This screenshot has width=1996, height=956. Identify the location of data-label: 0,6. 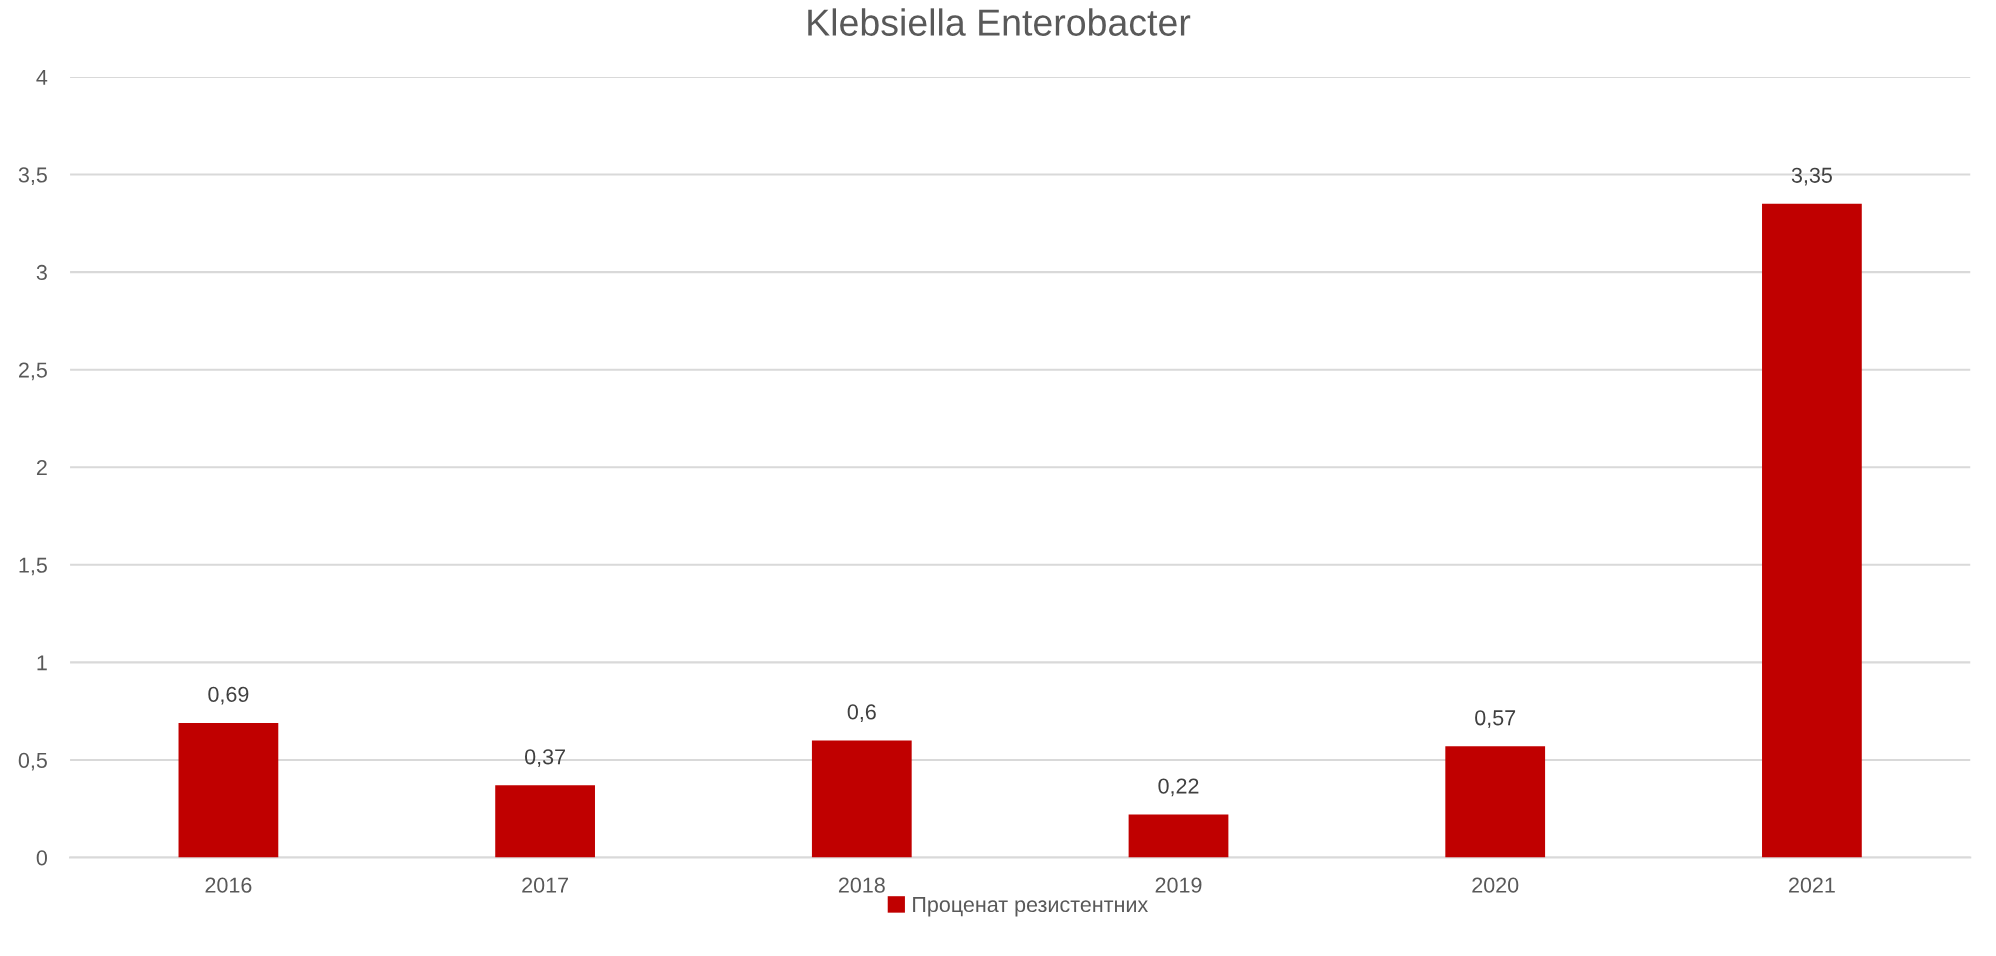
(861, 713).